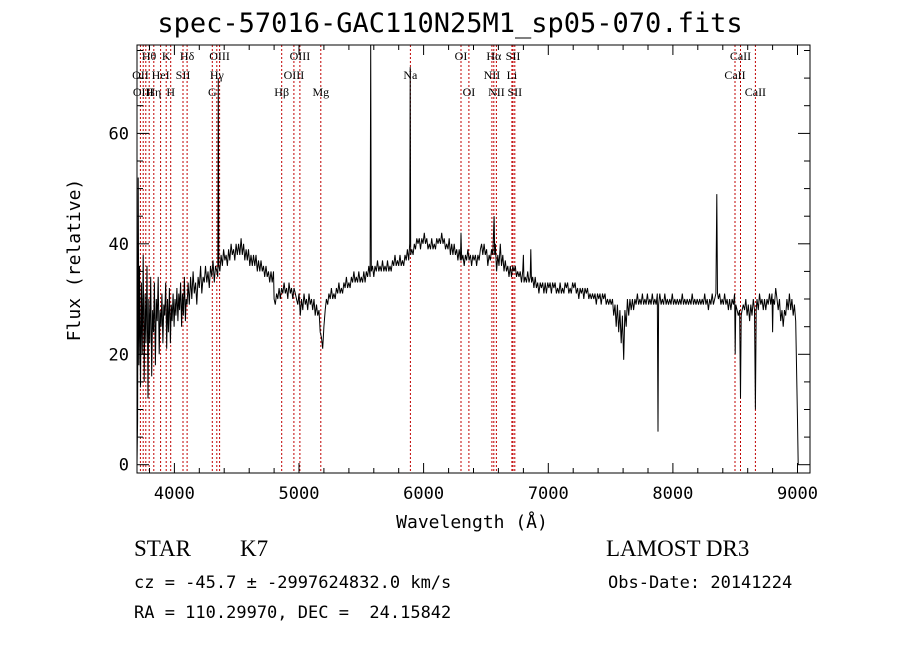 This screenshot has height=649, width=900. I want to click on spectral-class: STAR, so click(162, 548).